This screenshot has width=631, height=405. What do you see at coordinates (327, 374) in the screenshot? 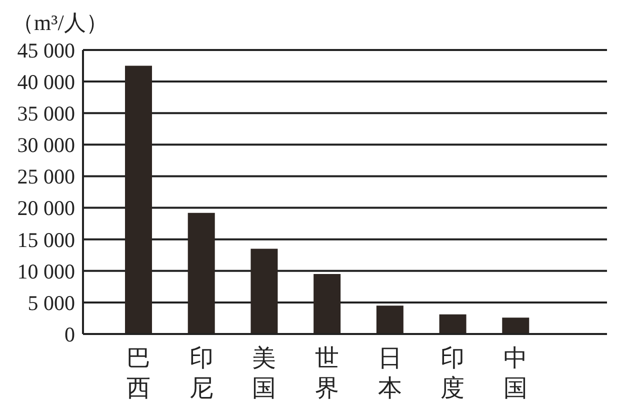
I see `x-tick-label: 世界` at bounding box center [327, 374].